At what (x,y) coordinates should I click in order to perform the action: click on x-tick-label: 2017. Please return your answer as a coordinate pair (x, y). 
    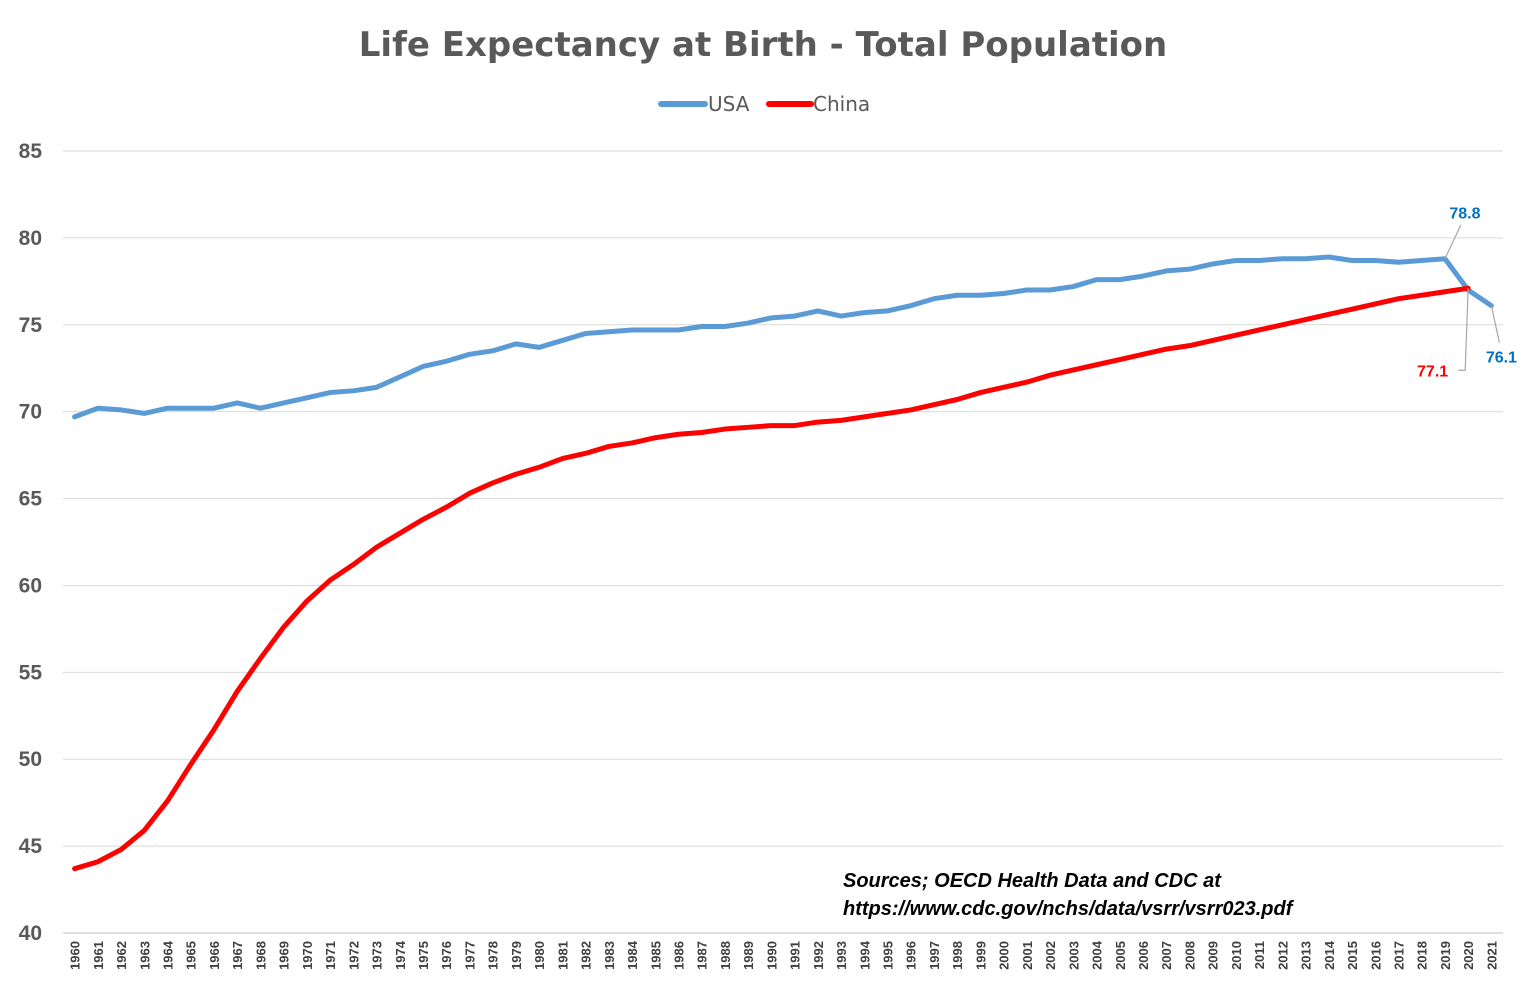
    Looking at the image, I should click on (1398, 955).